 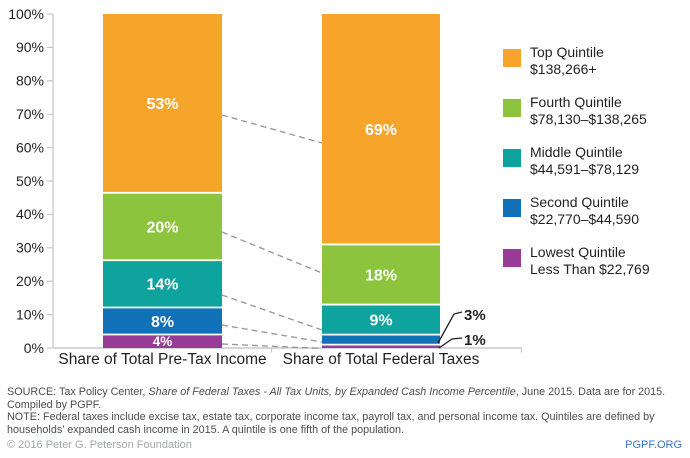 What do you see at coordinates (588, 118) in the screenshot?
I see `legend-income-range: $78,130–$138,265` at bounding box center [588, 118].